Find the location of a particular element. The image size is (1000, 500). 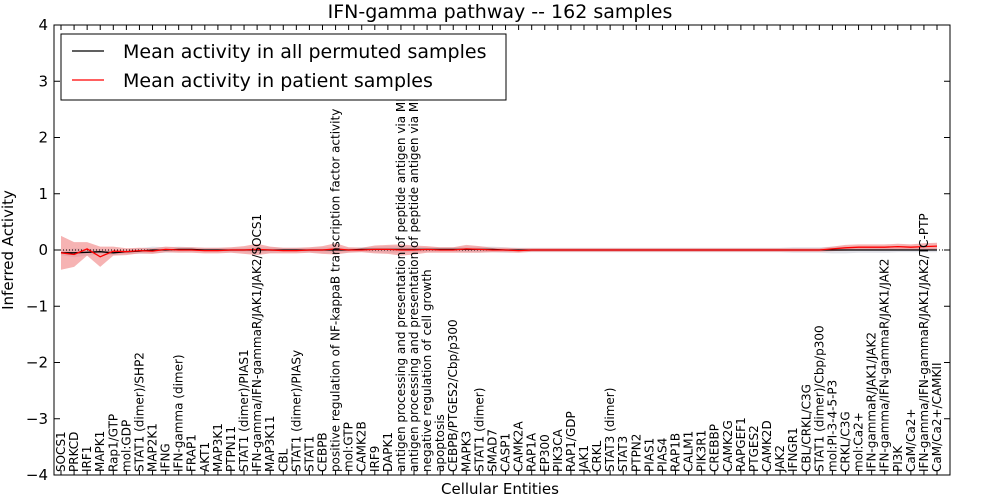

category-label: MAP3K1 is located at coordinates (218, 447).